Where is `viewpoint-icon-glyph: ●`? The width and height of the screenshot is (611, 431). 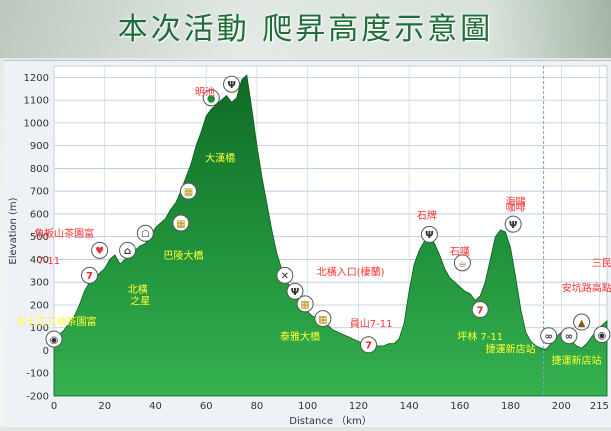
viewpoint-icon-glyph: ● is located at coordinates (211, 99).